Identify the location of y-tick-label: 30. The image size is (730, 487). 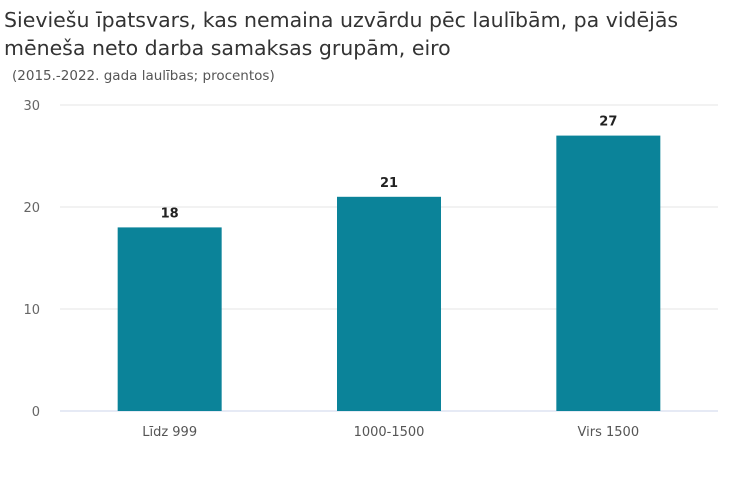
(31, 106).